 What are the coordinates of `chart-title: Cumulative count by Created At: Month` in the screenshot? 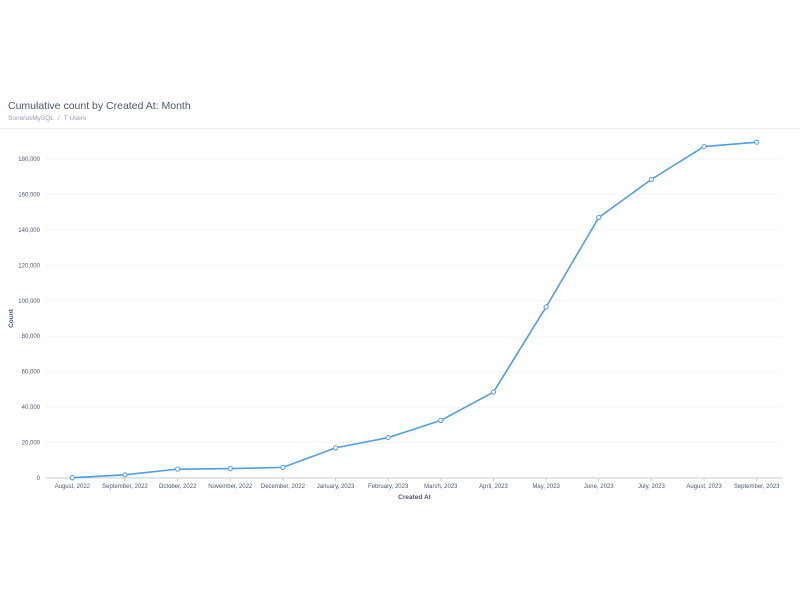 It's located at (99, 106).